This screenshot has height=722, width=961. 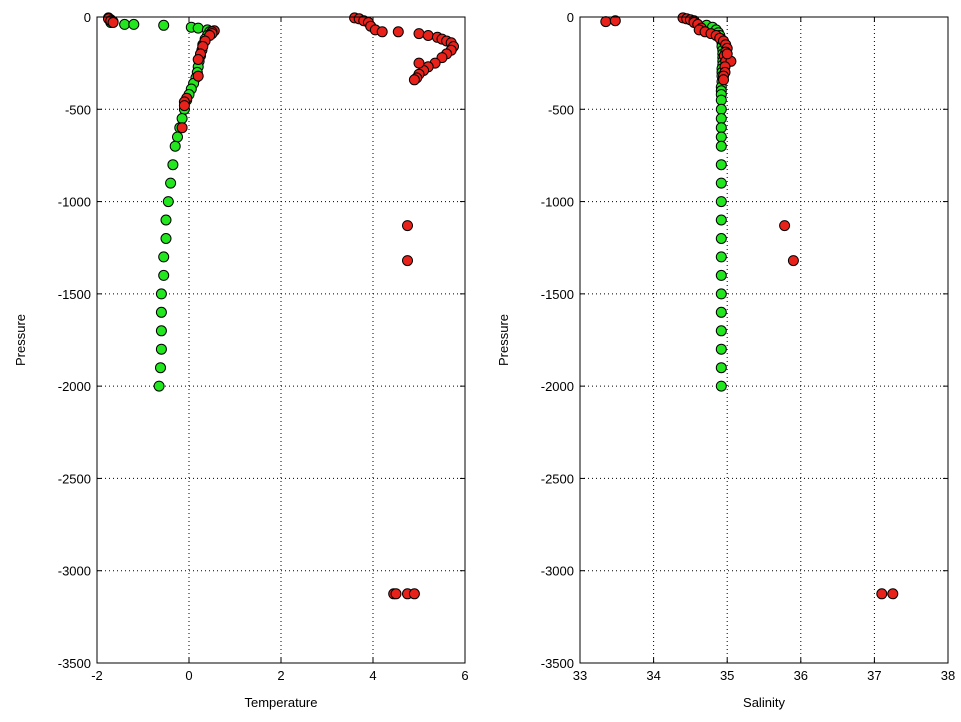 What do you see at coordinates (727, 675) in the screenshot?
I see `x-tick-label: 35` at bounding box center [727, 675].